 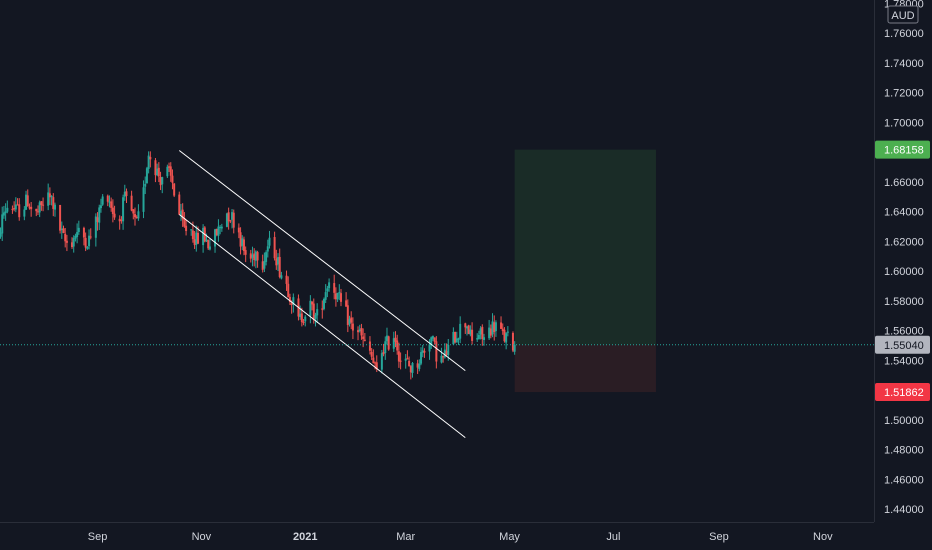 What do you see at coordinates (903, 14) in the screenshot?
I see `currency-label-box` at bounding box center [903, 14].